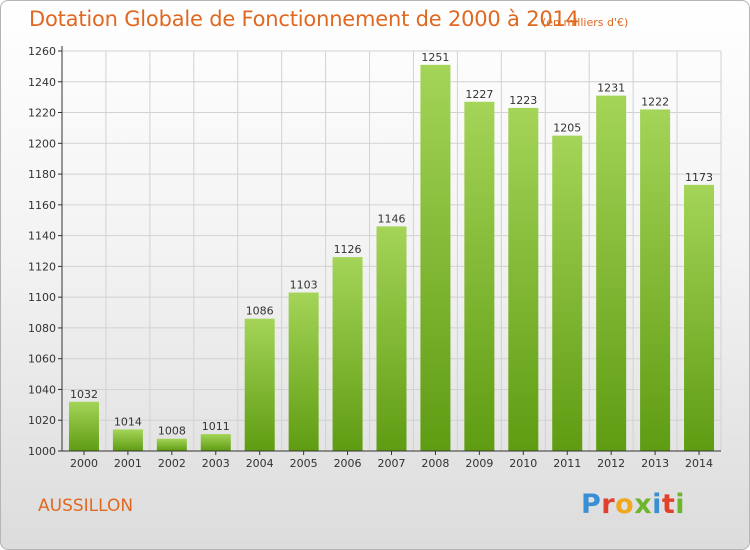  What do you see at coordinates (42, 297) in the screenshot?
I see `y-tick-label: 1100` at bounding box center [42, 297].